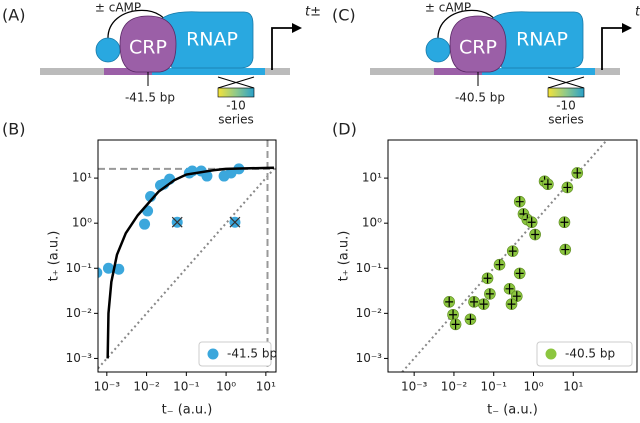  I want to click on position-label: -41.5 bp, so click(150, 98).